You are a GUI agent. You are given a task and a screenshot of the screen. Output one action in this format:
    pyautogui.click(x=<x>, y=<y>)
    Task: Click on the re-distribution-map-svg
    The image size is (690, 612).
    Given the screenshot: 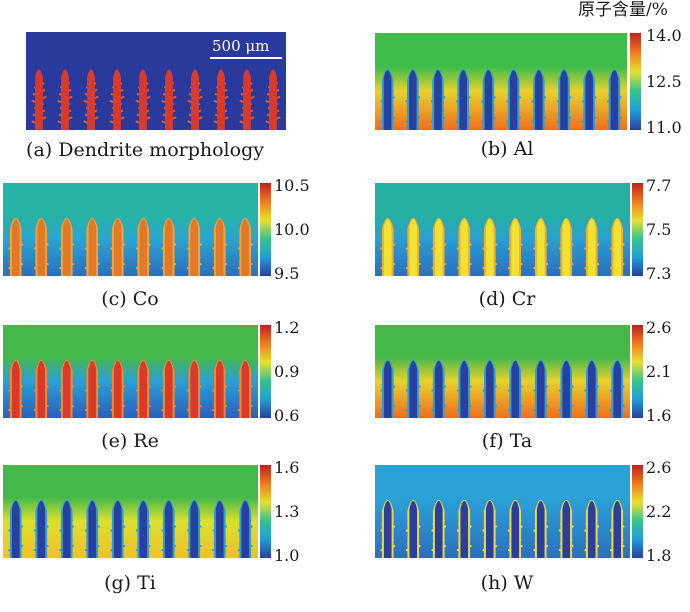 What is the action you would take?
    pyautogui.click(x=130, y=371)
    